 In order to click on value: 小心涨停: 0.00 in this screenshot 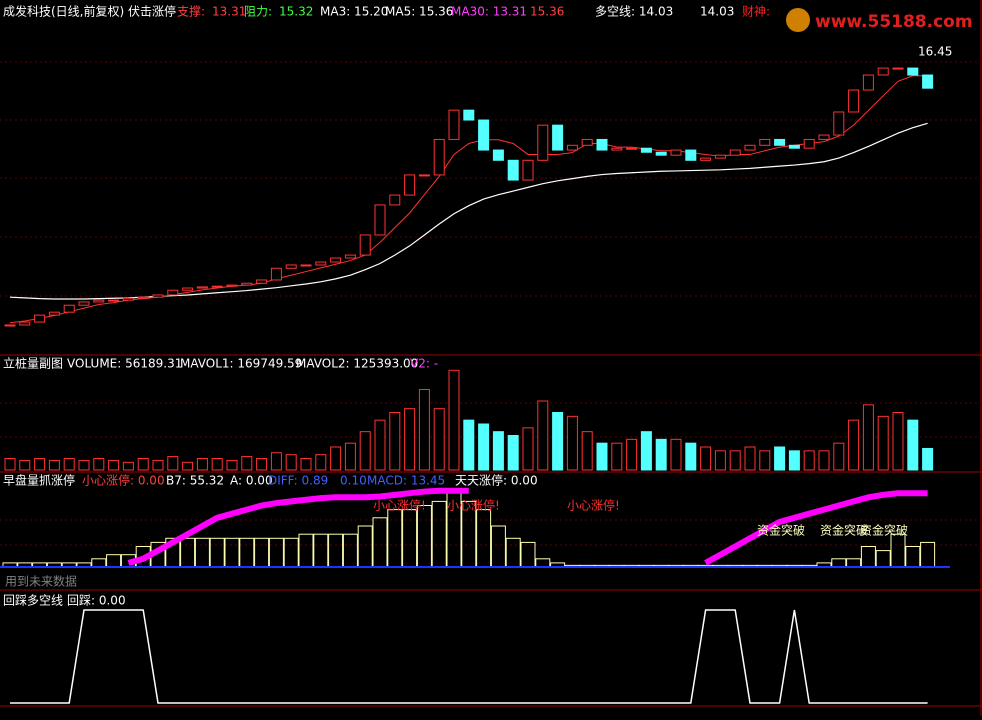, I will do `click(123, 480)`.